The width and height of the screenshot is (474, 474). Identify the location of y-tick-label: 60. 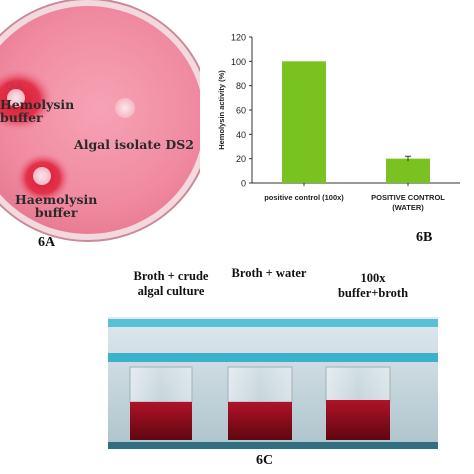
(241, 111).